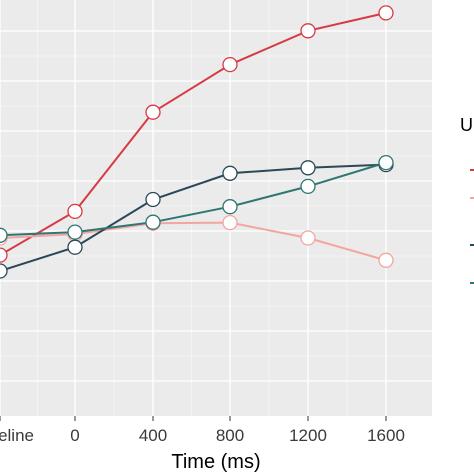 This screenshot has height=474, width=474. What do you see at coordinates (74, 435) in the screenshot?
I see `x-tick-label: 0` at bounding box center [74, 435].